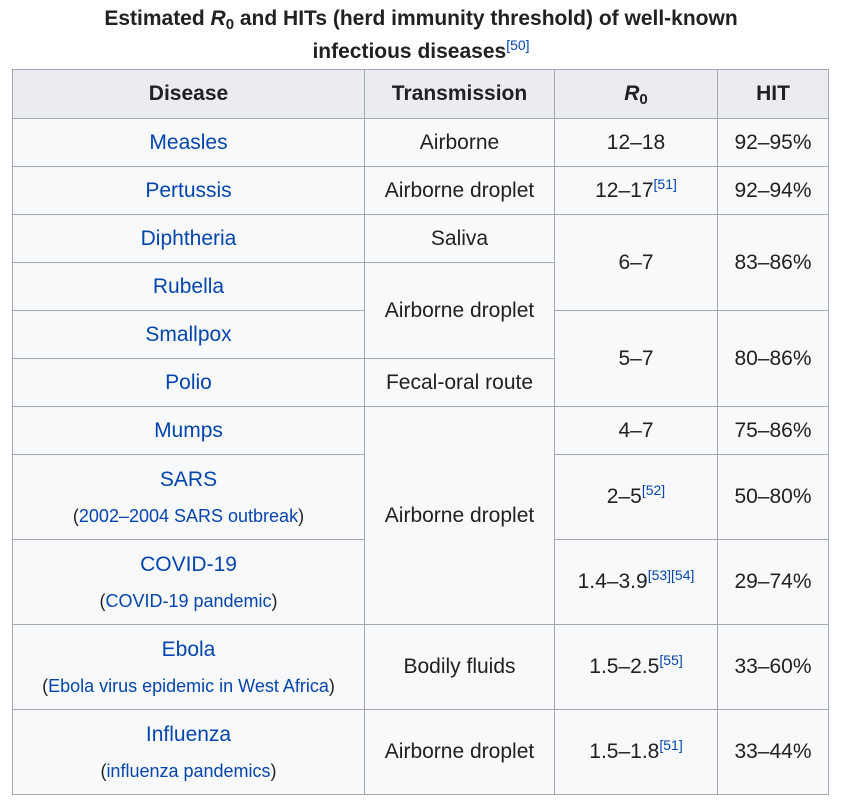 This screenshot has width=842, height=802. I want to click on hit-cell: 50–80%, so click(773, 497).